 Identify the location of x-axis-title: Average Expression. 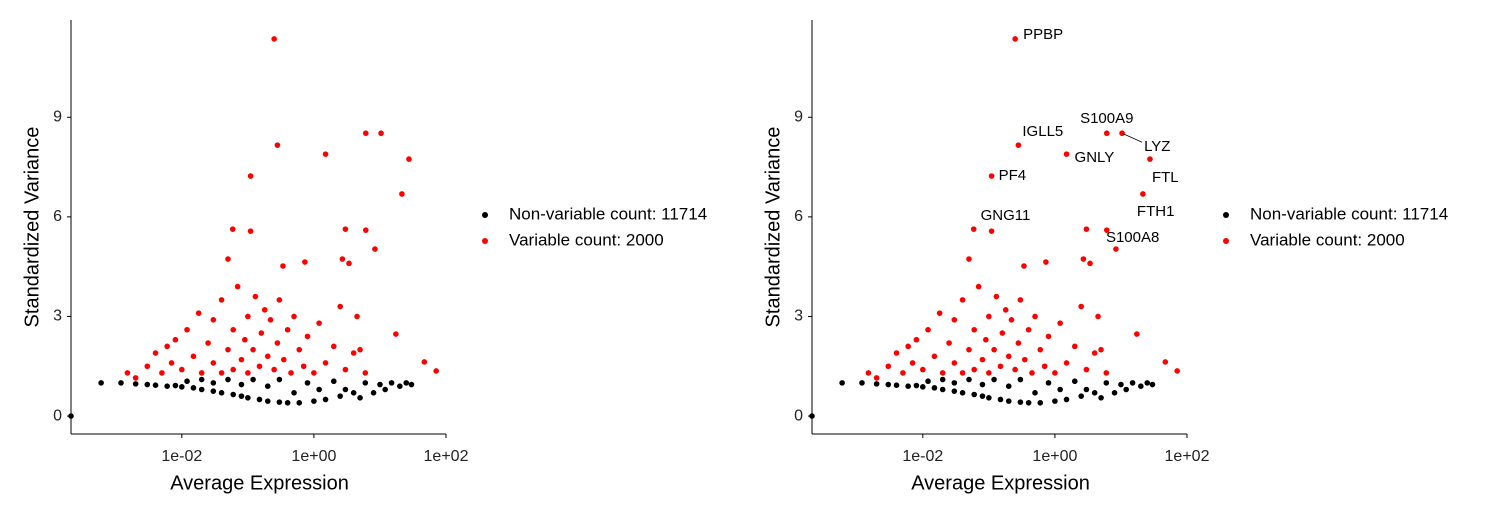
(1000, 483).